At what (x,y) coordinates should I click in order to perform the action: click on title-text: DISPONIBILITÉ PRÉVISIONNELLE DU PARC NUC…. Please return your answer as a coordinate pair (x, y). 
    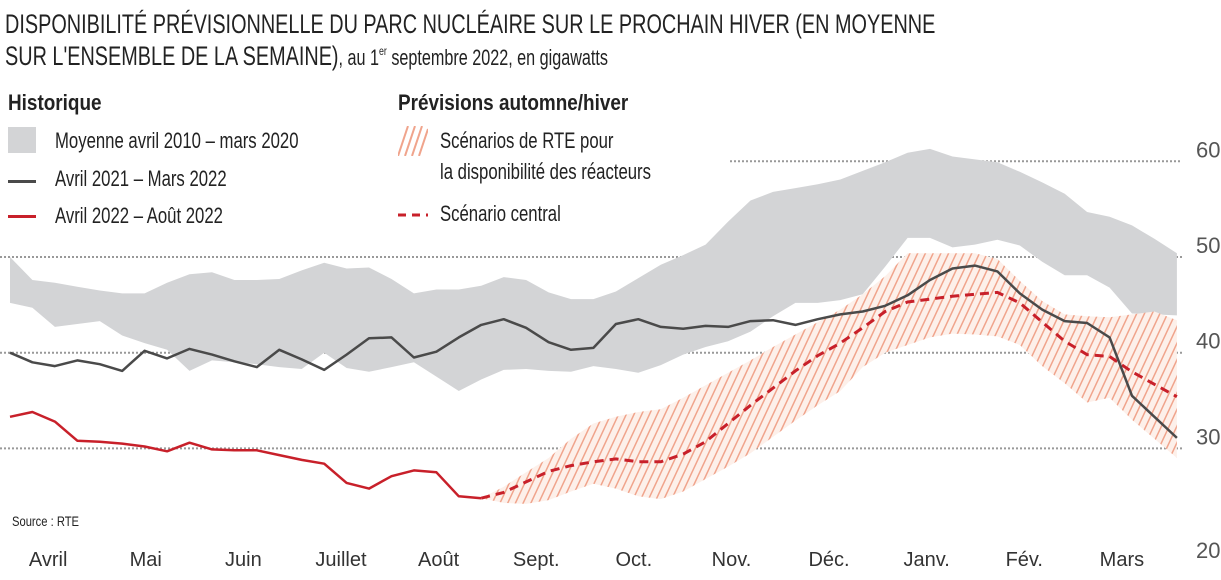
    Looking at the image, I should click on (470, 24).